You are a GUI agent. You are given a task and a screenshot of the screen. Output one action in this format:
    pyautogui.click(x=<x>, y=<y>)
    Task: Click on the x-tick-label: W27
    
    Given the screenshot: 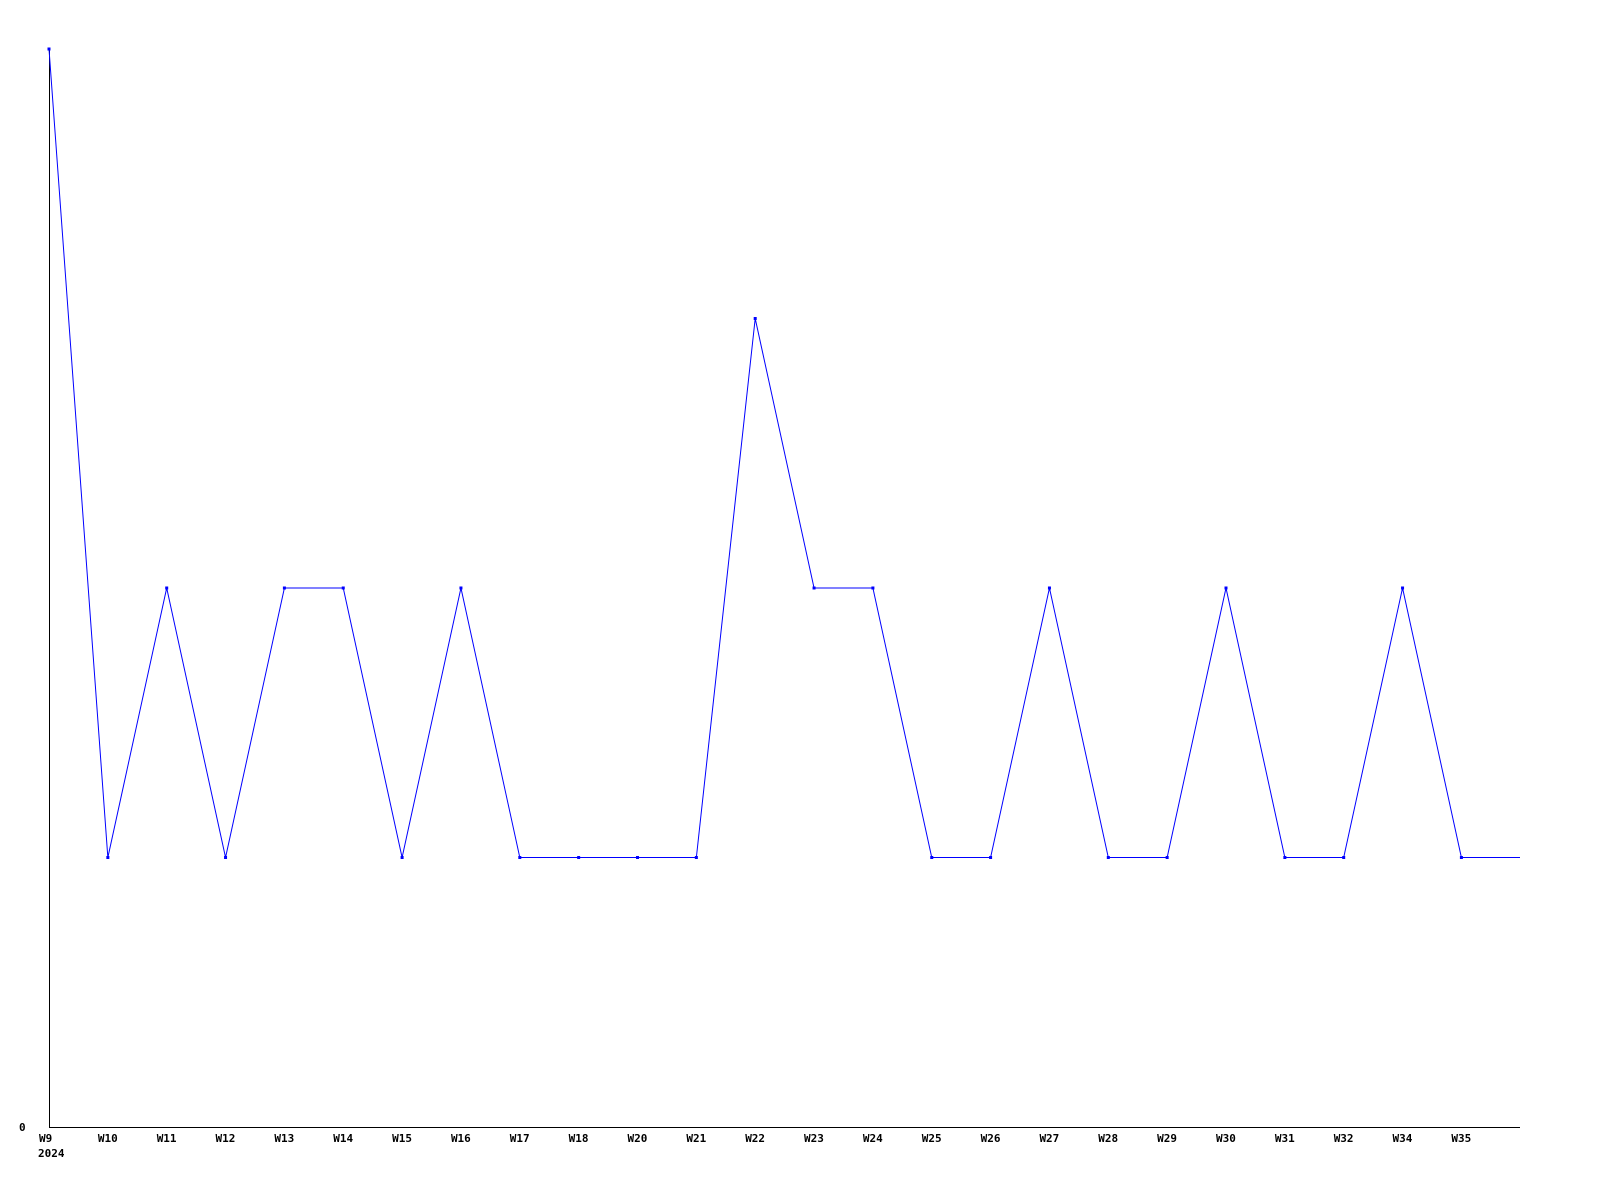 What is the action you would take?
    pyautogui.click(x=1049, y=1138)
    